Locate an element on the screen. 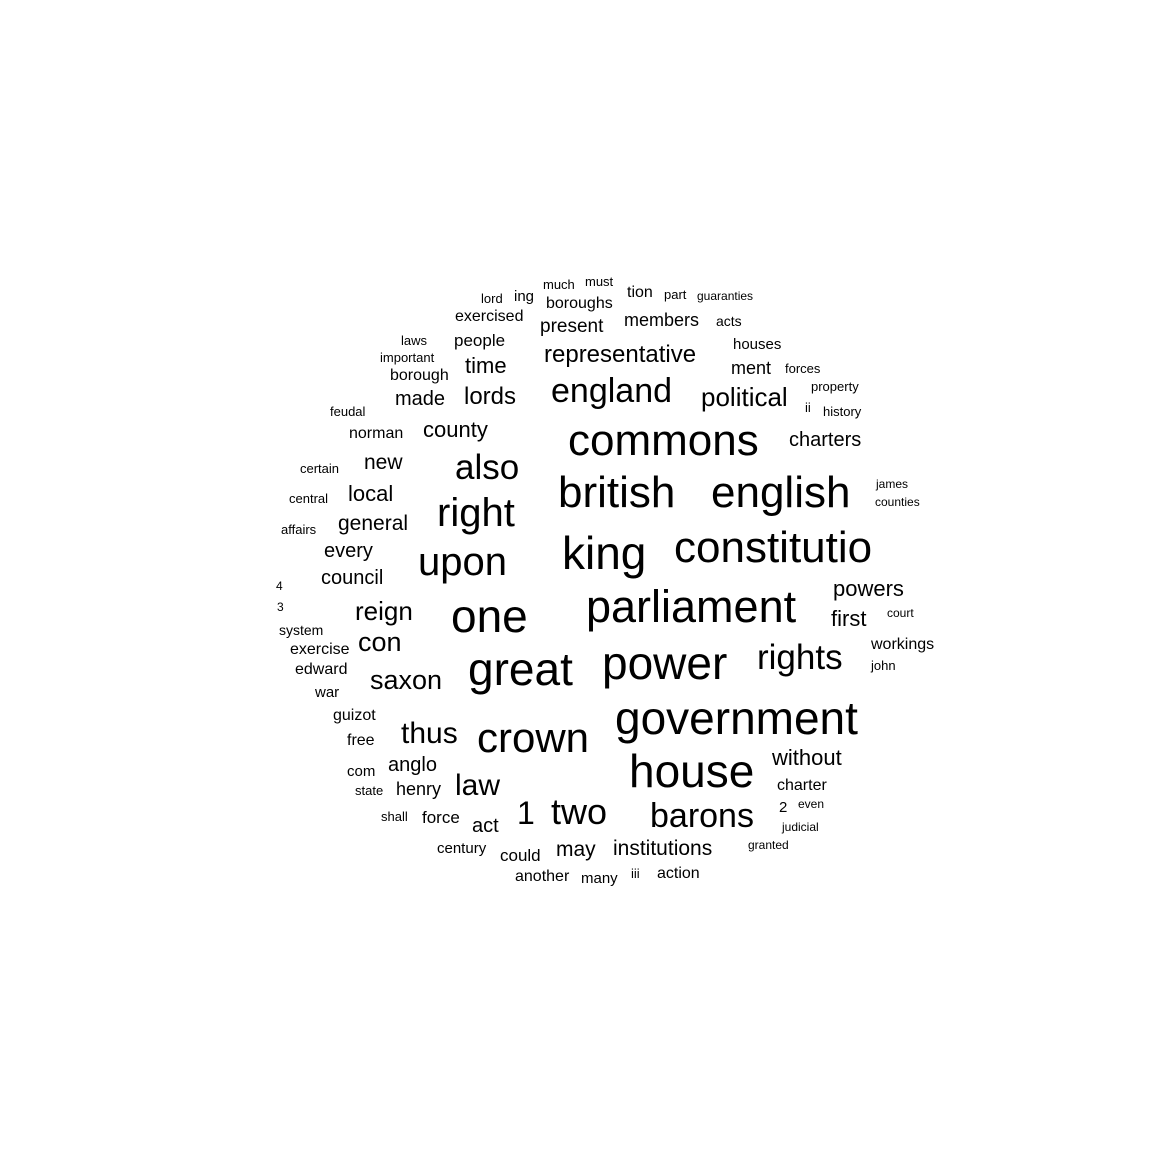  word-every: every is located at coordinates (348, 551).